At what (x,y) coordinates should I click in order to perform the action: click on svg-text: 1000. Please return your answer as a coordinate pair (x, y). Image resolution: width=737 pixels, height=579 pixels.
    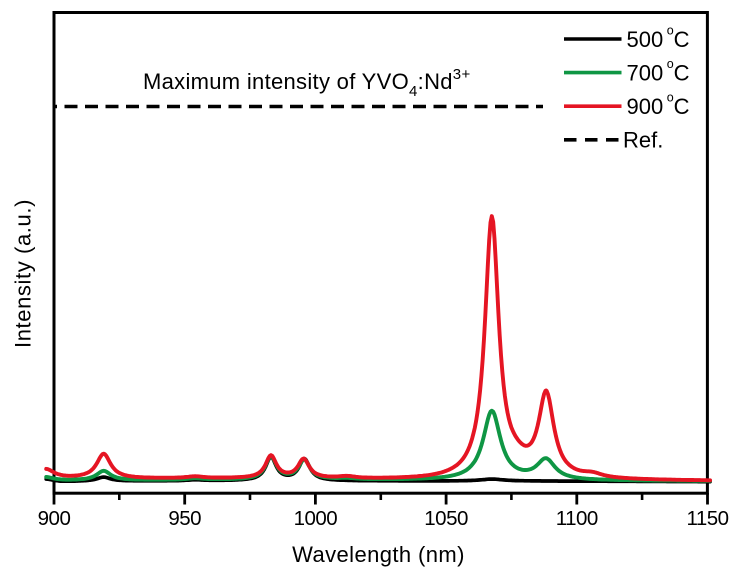
    Looking at the image, I should click on (316, 518).